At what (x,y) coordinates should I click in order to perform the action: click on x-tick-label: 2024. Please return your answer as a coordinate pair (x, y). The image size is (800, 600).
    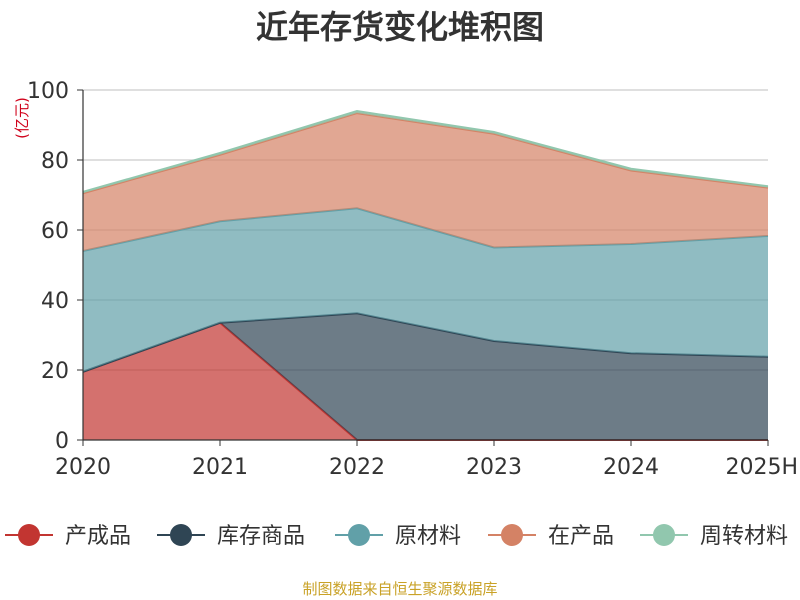
    Looking at the image, I should click on (631, 467).